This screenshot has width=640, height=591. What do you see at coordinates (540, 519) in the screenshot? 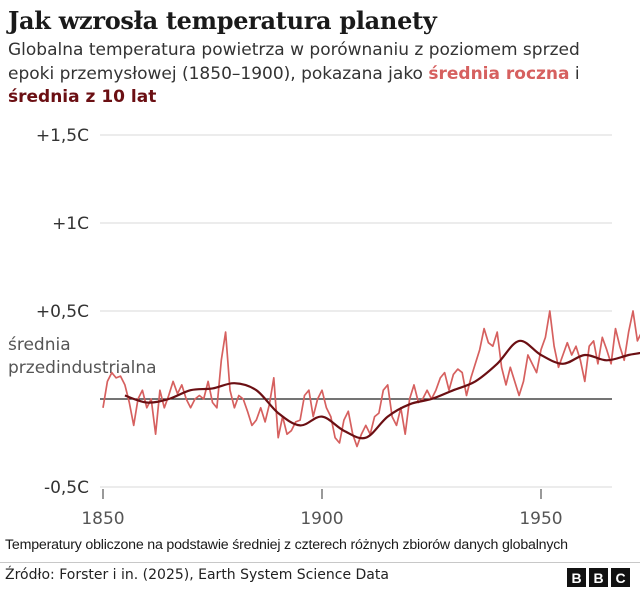
I see `x-tick-label: 1950` at bounding box center [540, 519].